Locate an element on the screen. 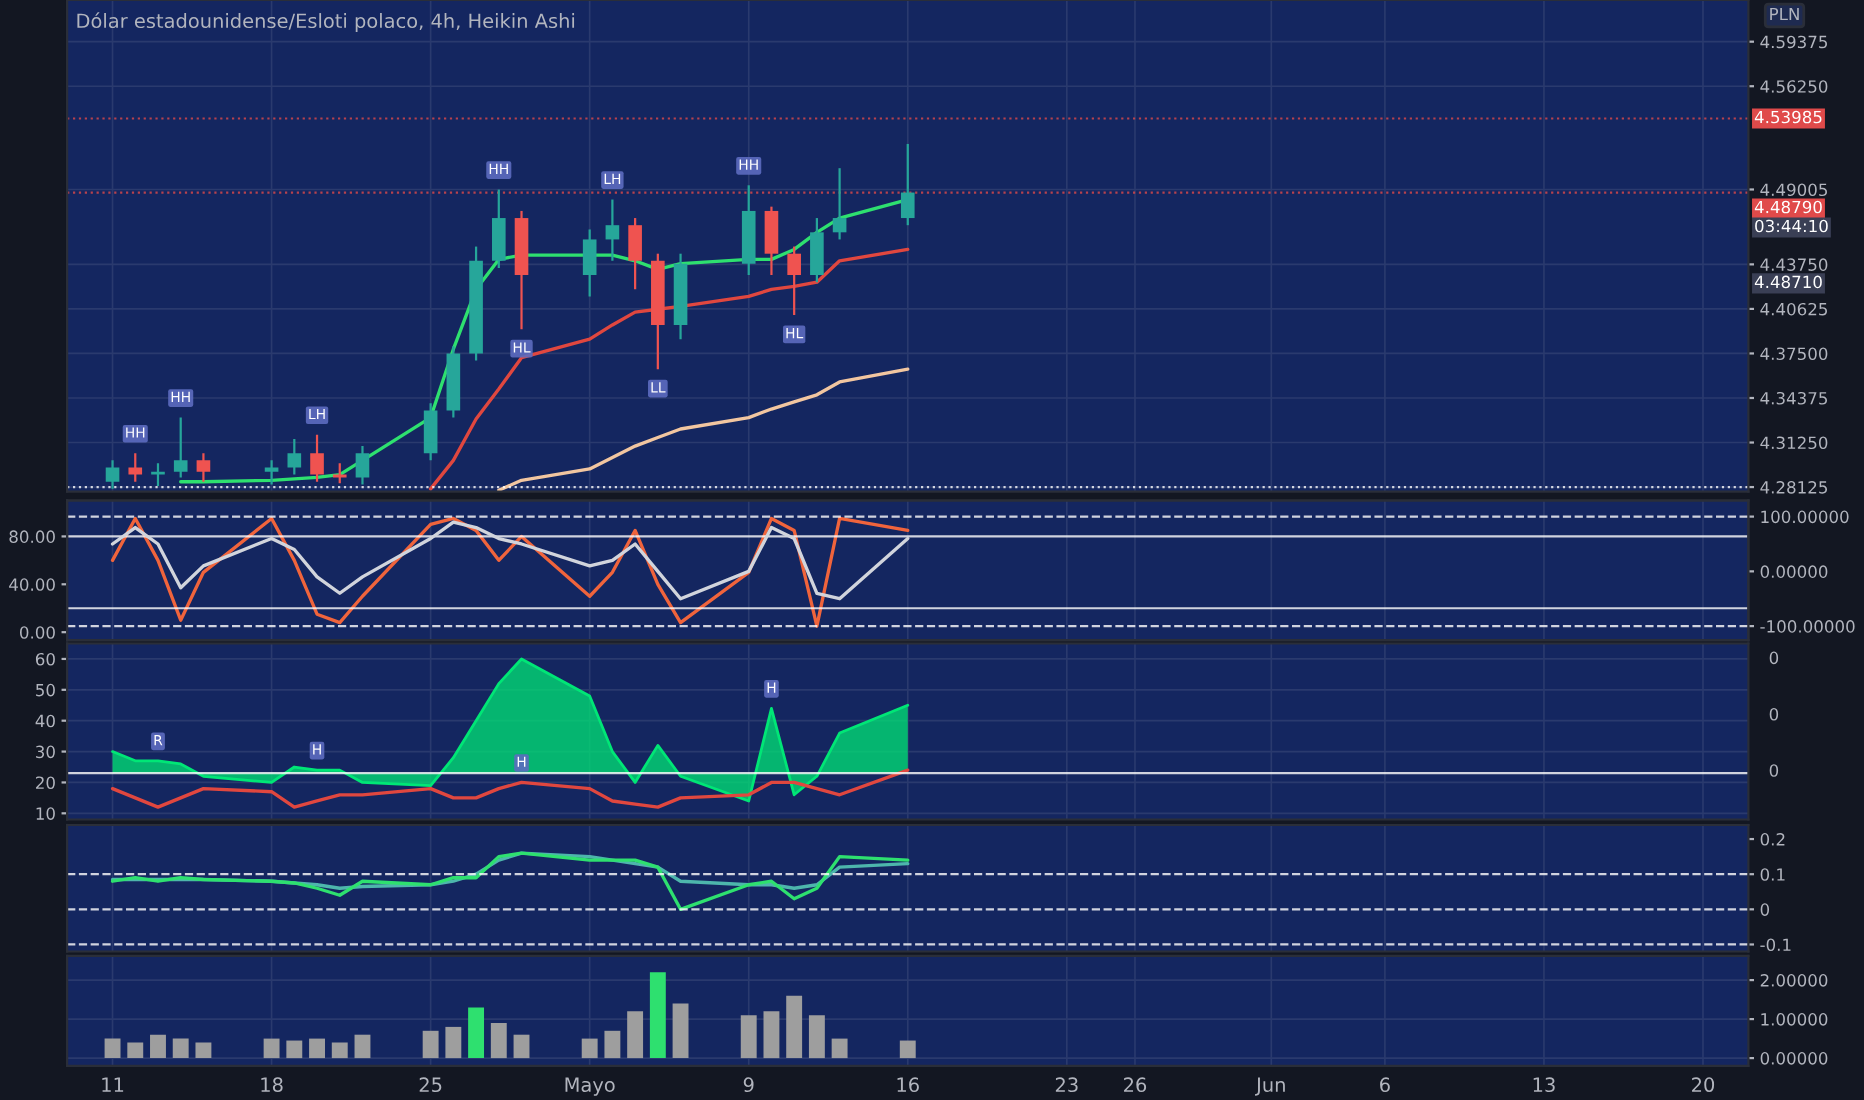  x-tick-label: 20 is located at coordinates (1703, 1085).